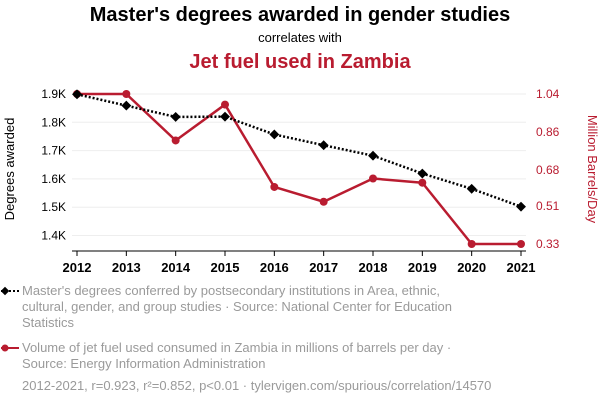  I want to click on chart-subtitle: correlates with, so click(300, 37).